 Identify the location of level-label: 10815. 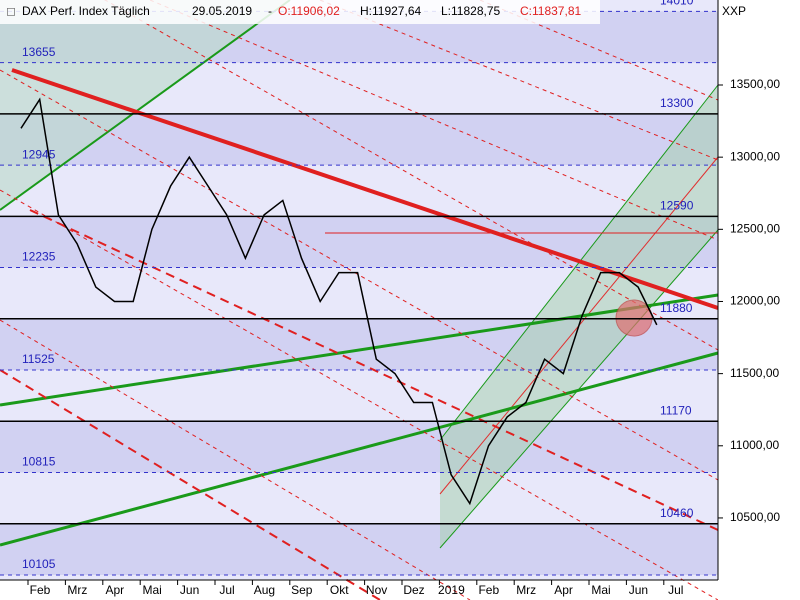
(39, 462).